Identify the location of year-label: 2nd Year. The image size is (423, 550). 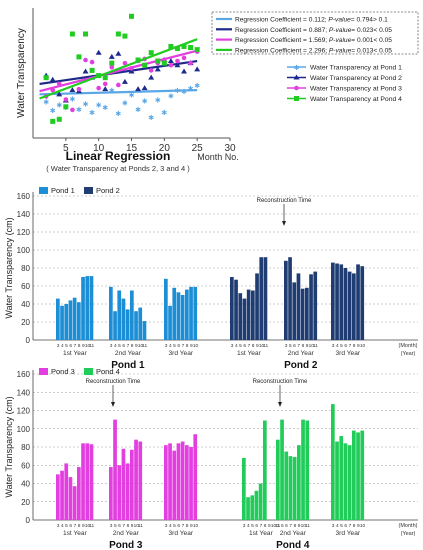
(128, 353).